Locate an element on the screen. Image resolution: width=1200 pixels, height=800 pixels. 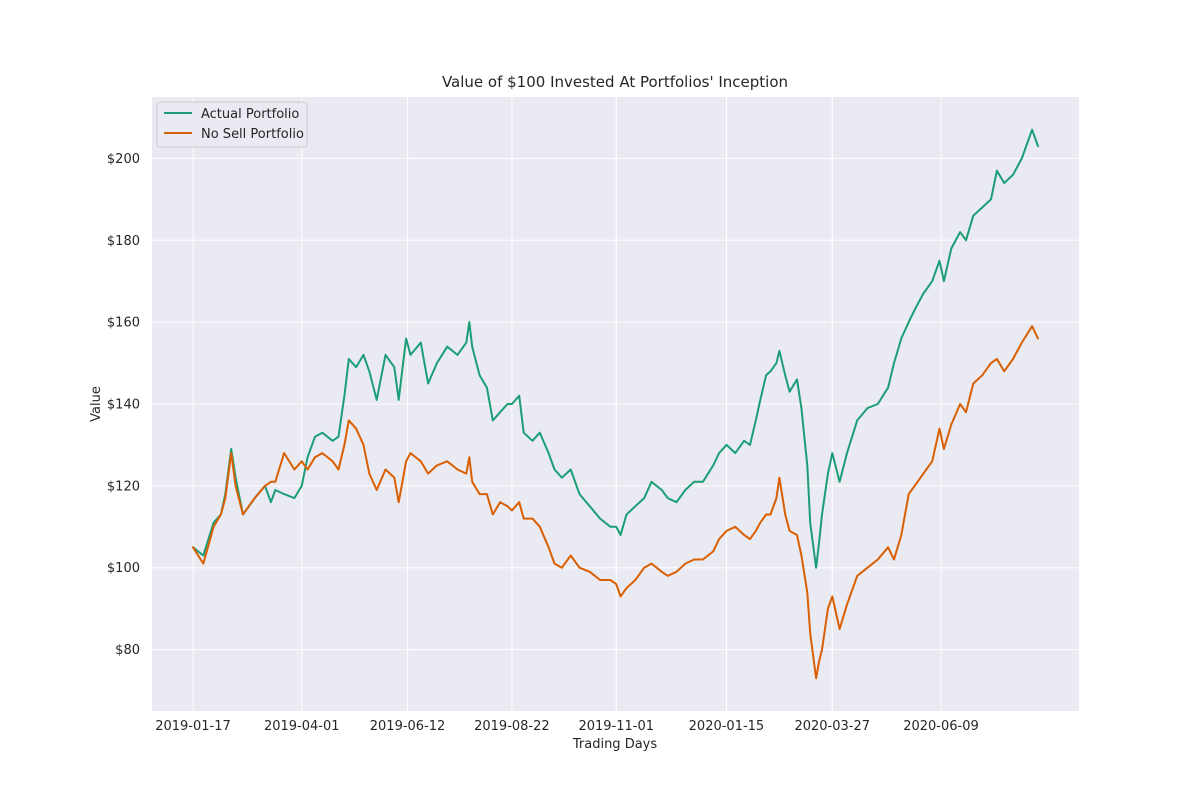
y-axis-label: Value is located at coordinates (96, 404).